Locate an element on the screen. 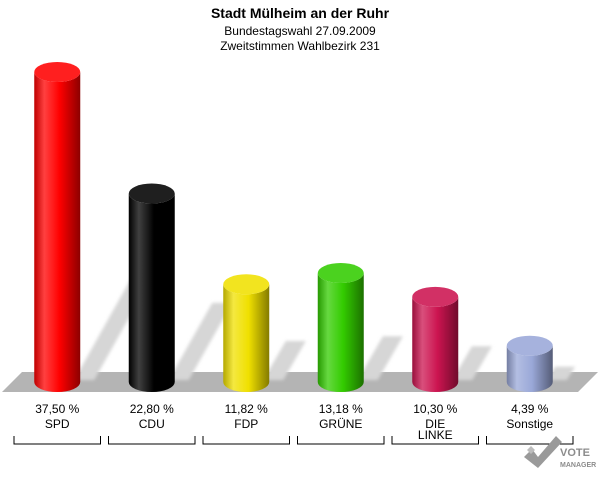 This screenshot has height=480, width=600. bracket-spd is located at coordinates (57, 440).